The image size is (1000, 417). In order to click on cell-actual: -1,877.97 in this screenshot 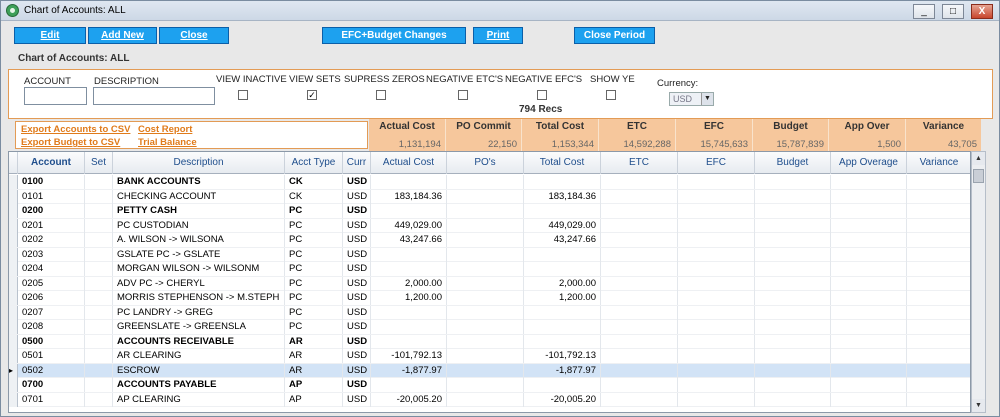, I will do `click(409, 370)`.